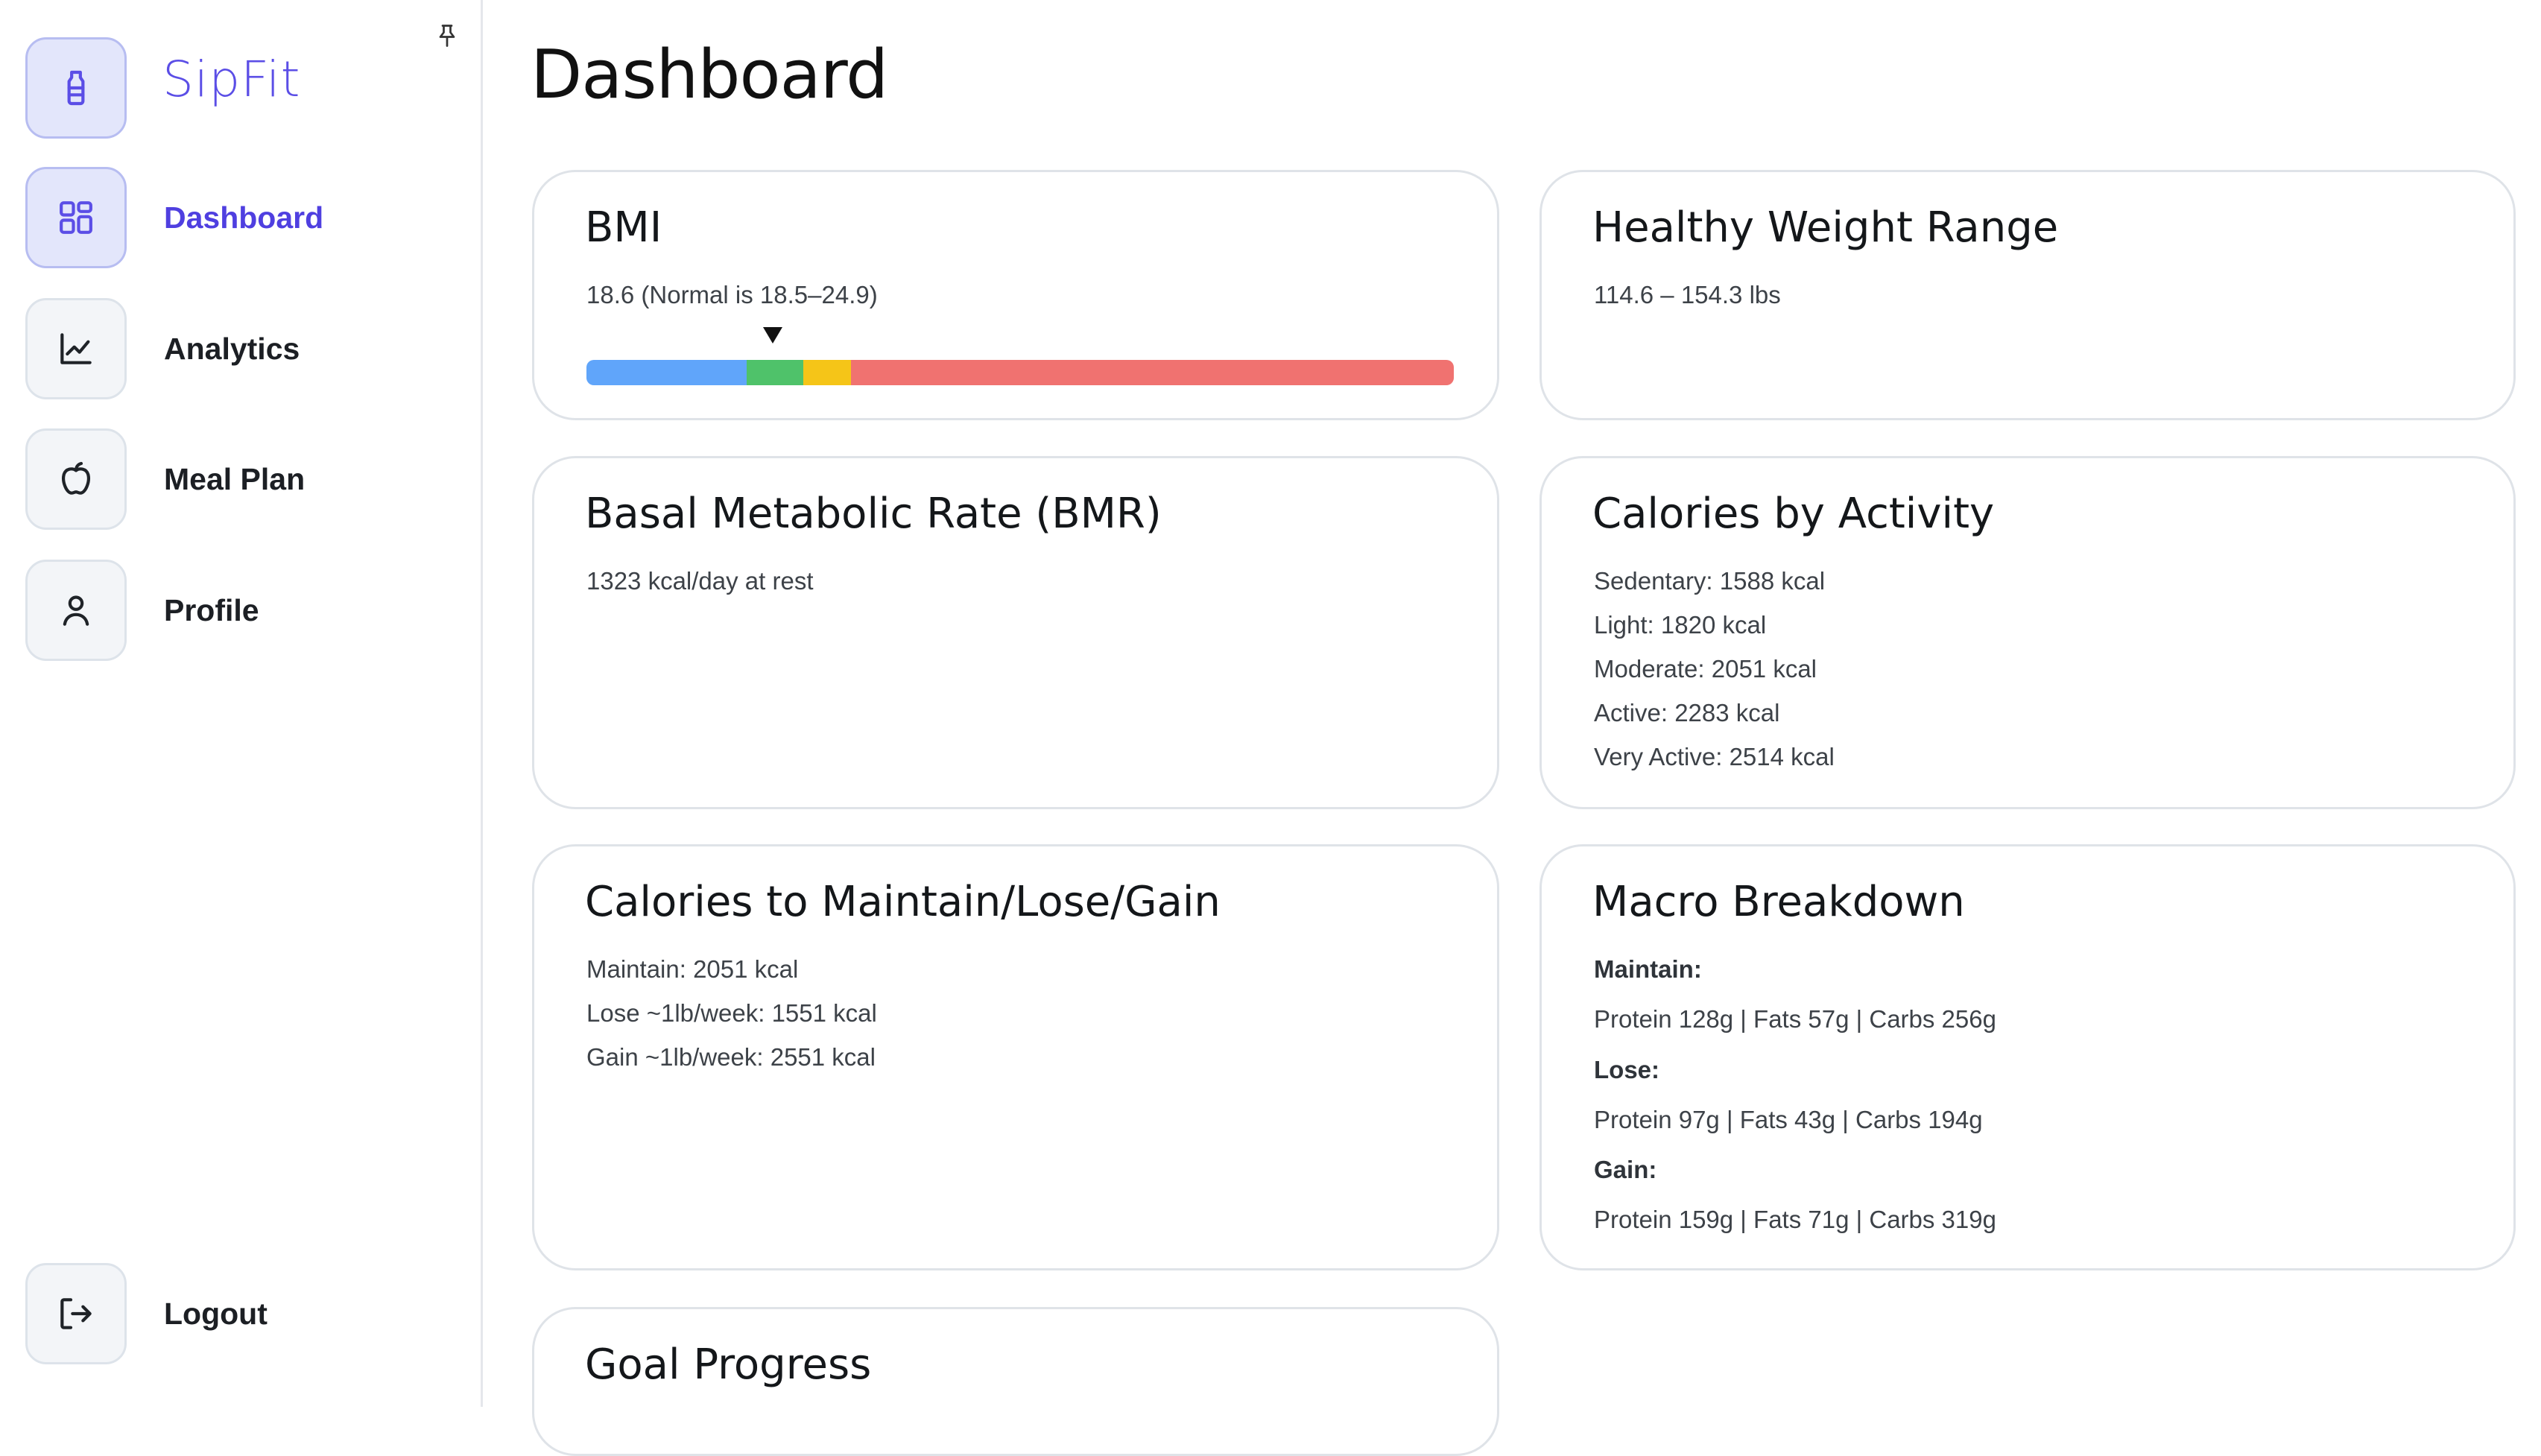 The width and height of the screenshot is (2541, 1456). I want to click on calories-maintain: Maintain: 2051 kcal, so click(692, 969).